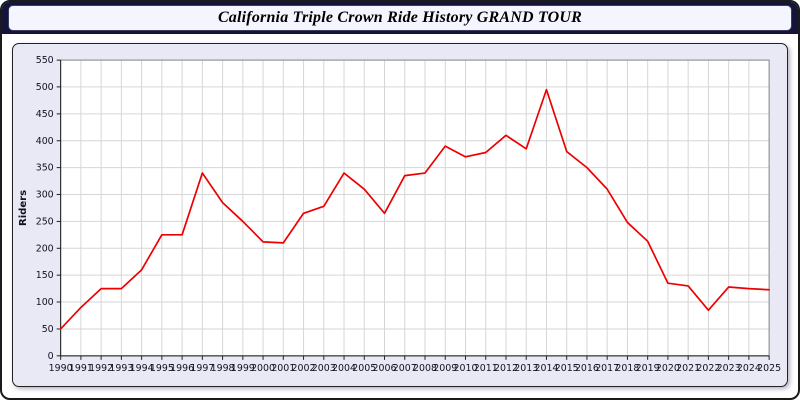 The image size is (800, 400). What do you see at coordinates (45, 87) in the screenshot?
I see `svg-text: 500` at bounding box center [45, 87].